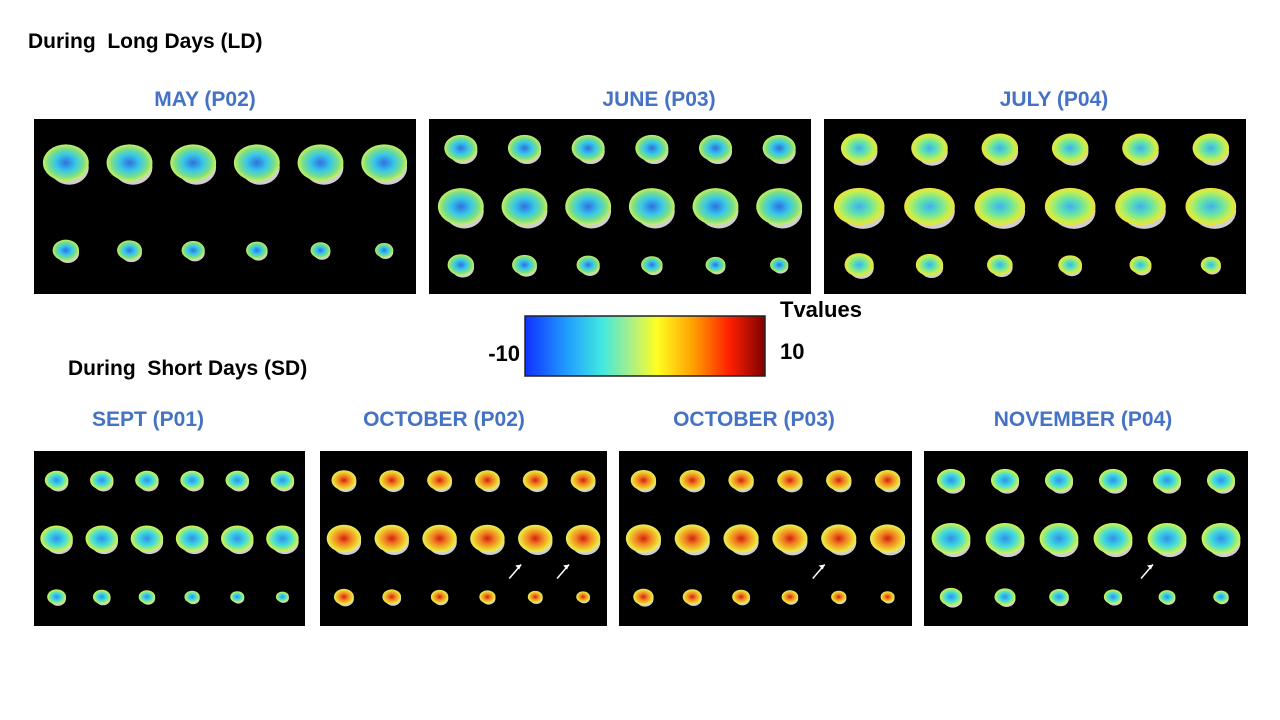 Image resolution: width=1280 pixels, height=720 pixels. What do you see at coordinates (1054, 99) in the screenshot?
I see `panel-title: JULY (P04)` at bounding box center [1054, 99].